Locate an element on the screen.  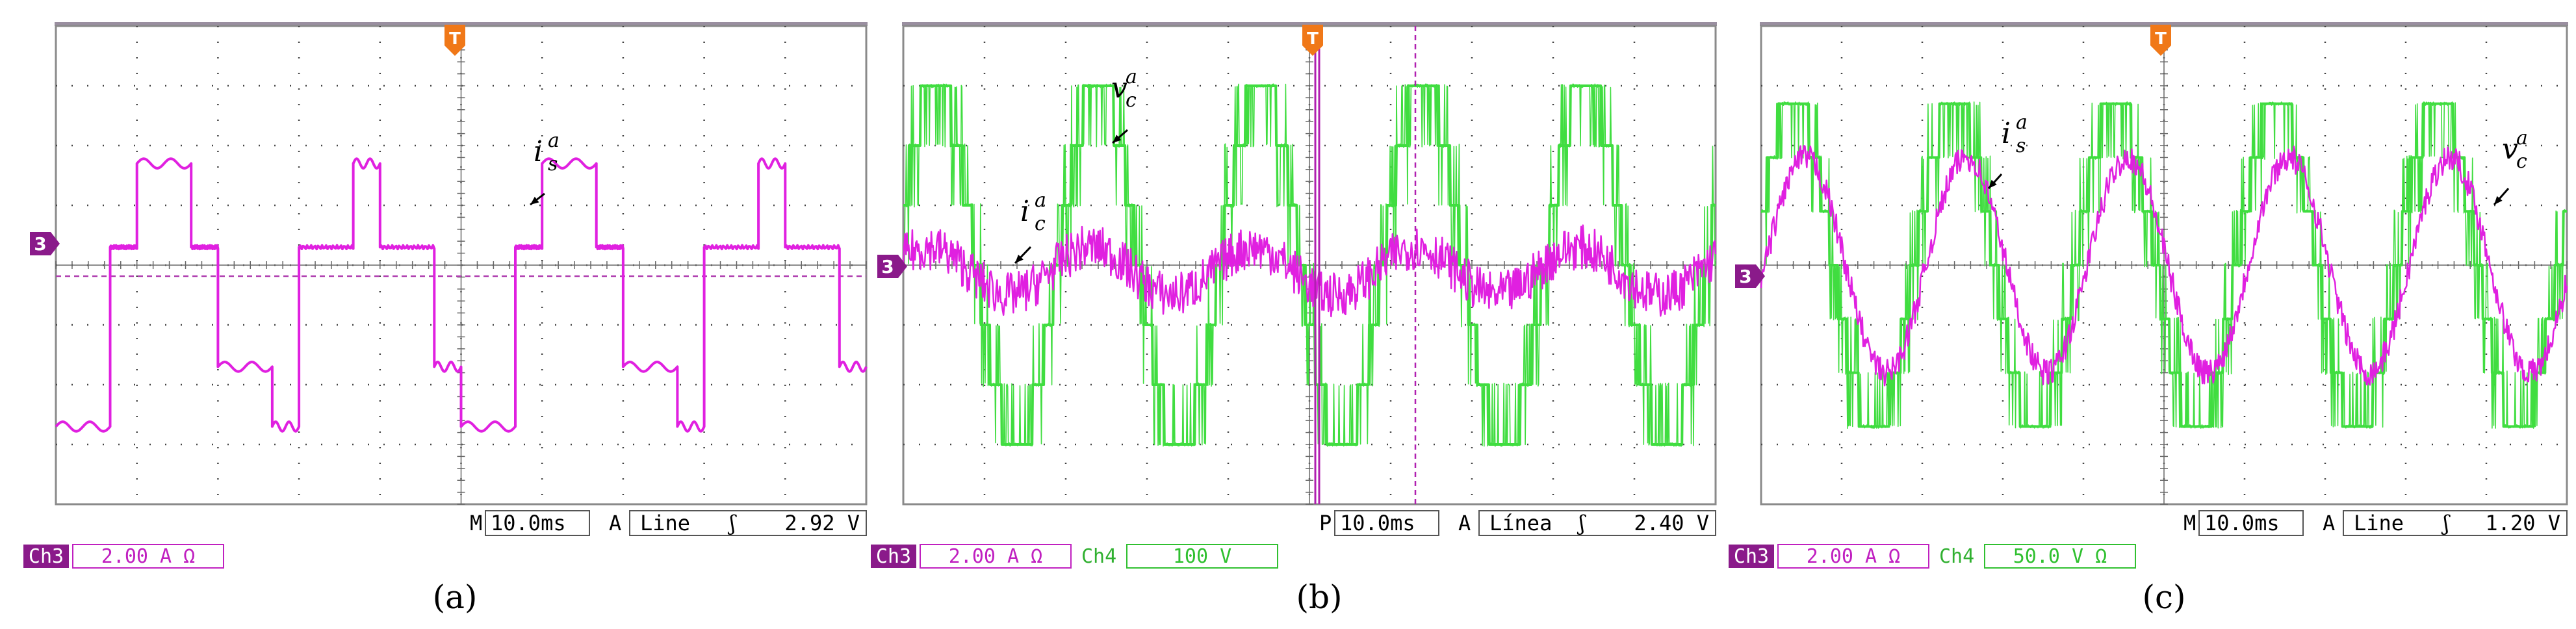
channel-scale-ch4: 50.0 V Ω is located at coordinates (2060, 556).